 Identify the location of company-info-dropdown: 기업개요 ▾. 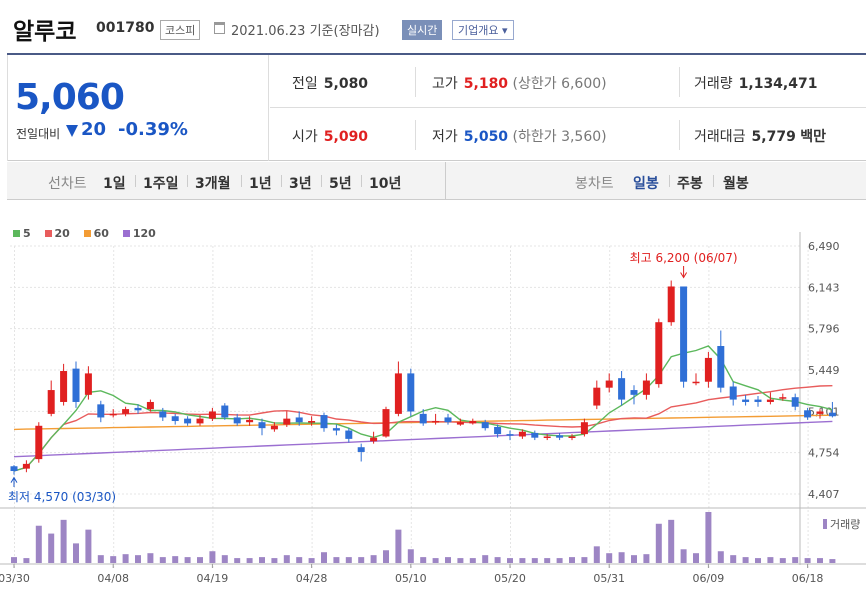
(483, 30).